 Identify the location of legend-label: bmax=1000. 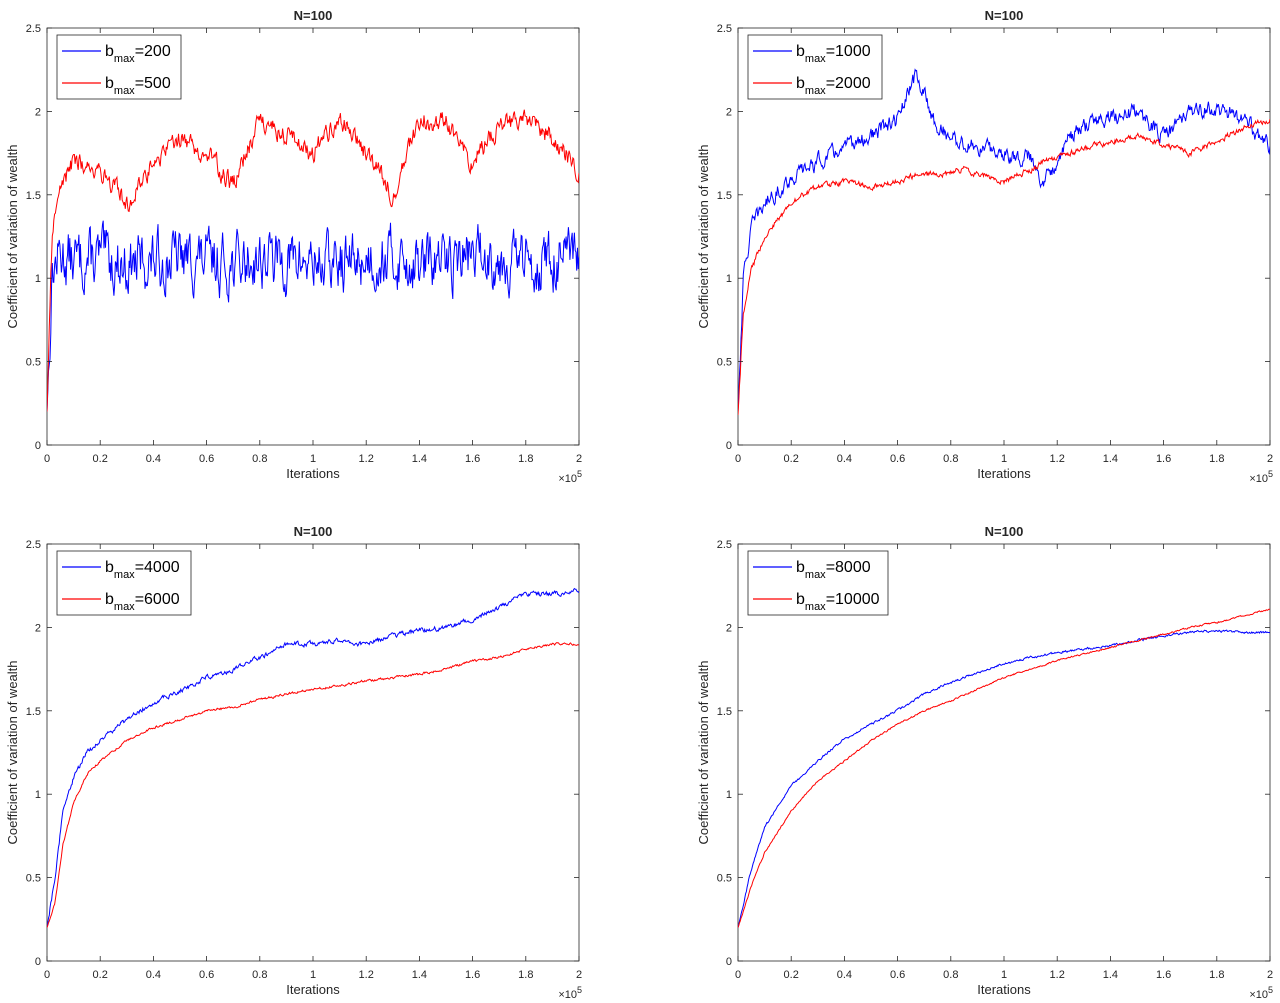
(833, 54).